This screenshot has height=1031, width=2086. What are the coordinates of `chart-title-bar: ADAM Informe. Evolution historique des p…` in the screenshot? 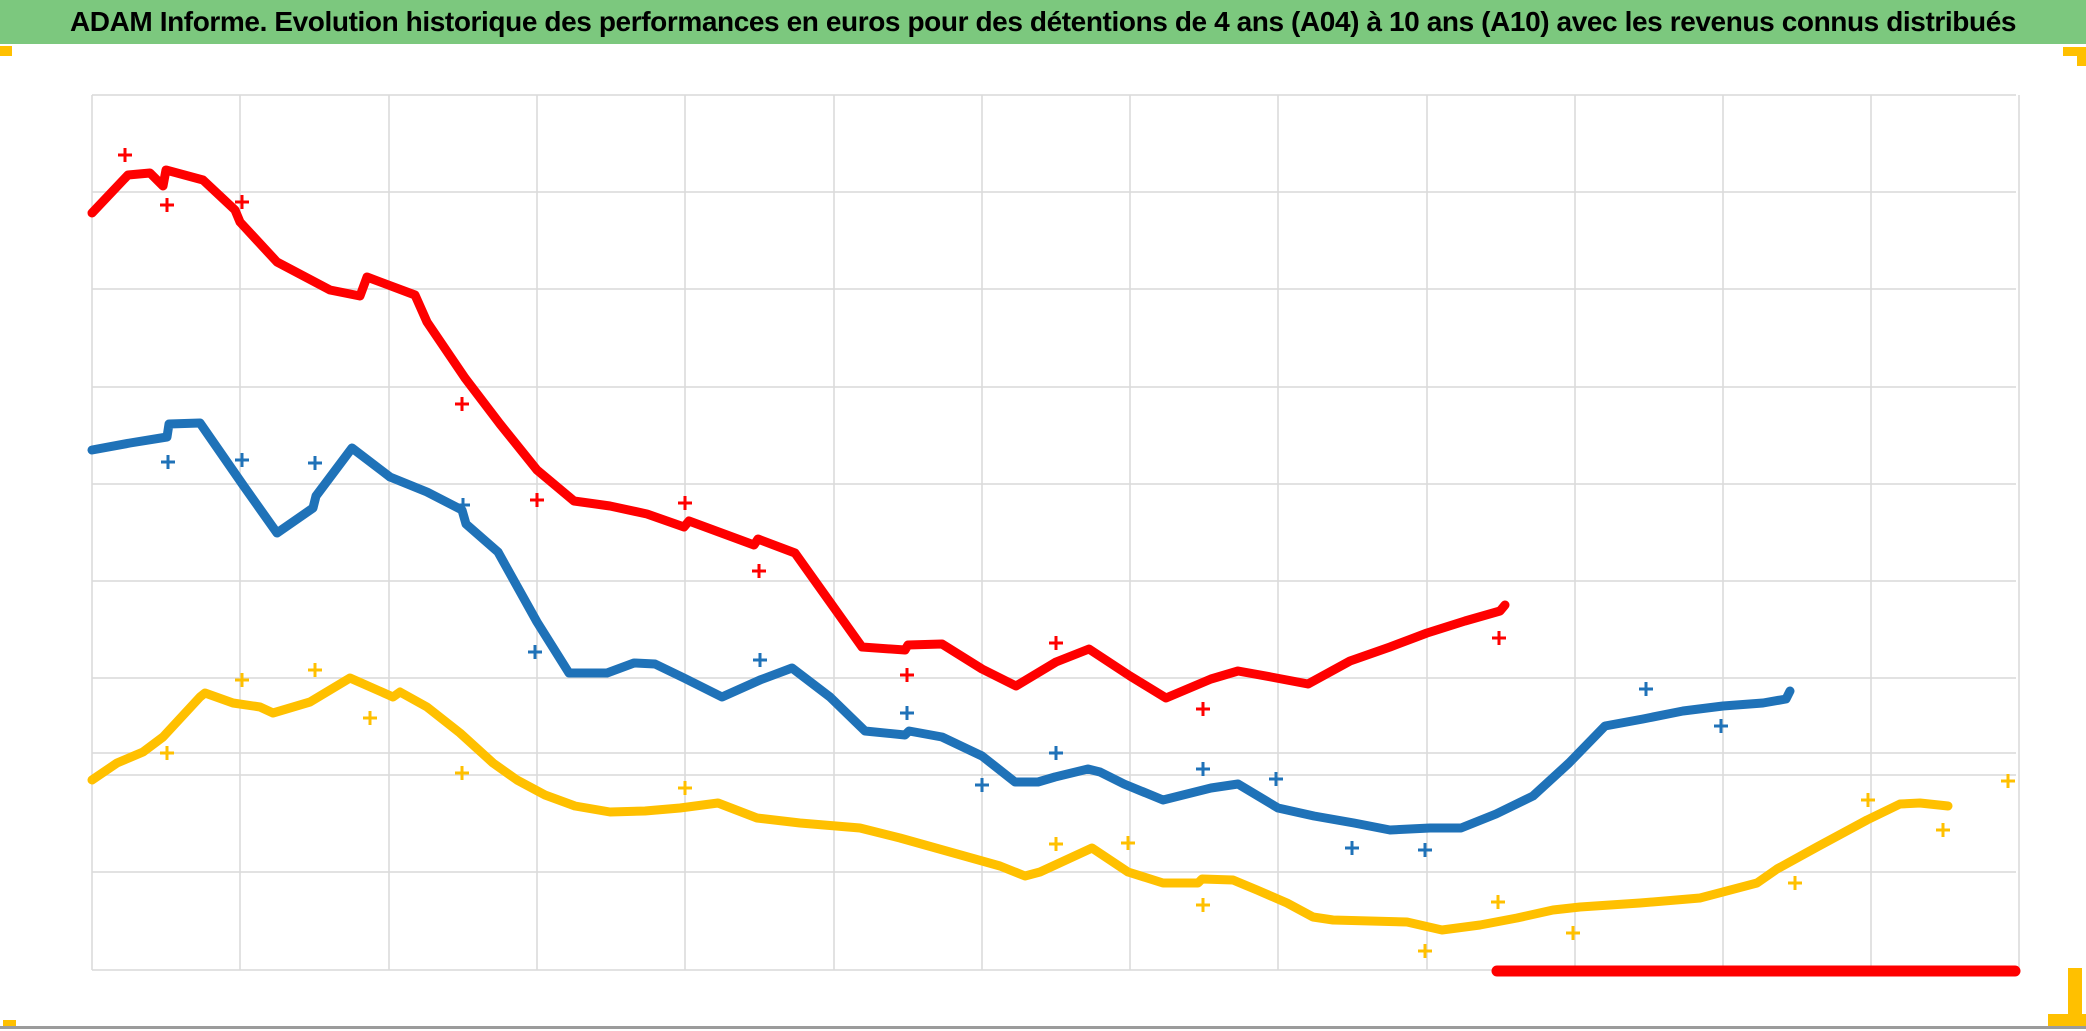 It's located at (1043, 22).